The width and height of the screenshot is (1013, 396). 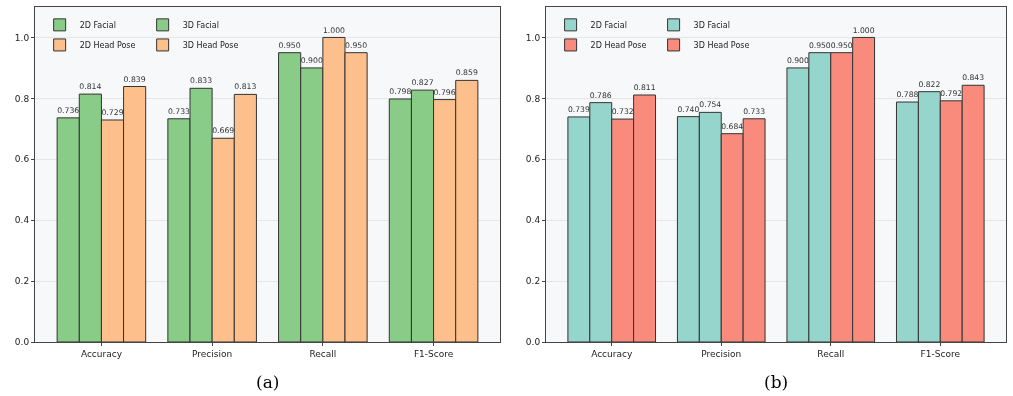 What do you see at coordinates (951, 93) in the screenshot?
I see `data-label: 0.792` at bounding box center [951, 93].